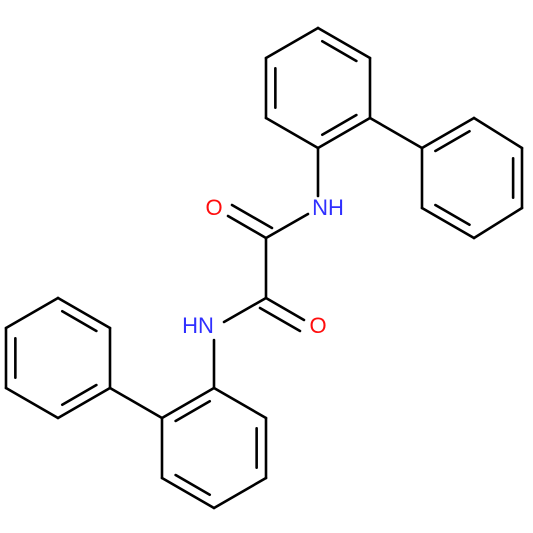 This screenshot has height=533, width=533. I want to click on atom-label: NH, so click(328, 207).